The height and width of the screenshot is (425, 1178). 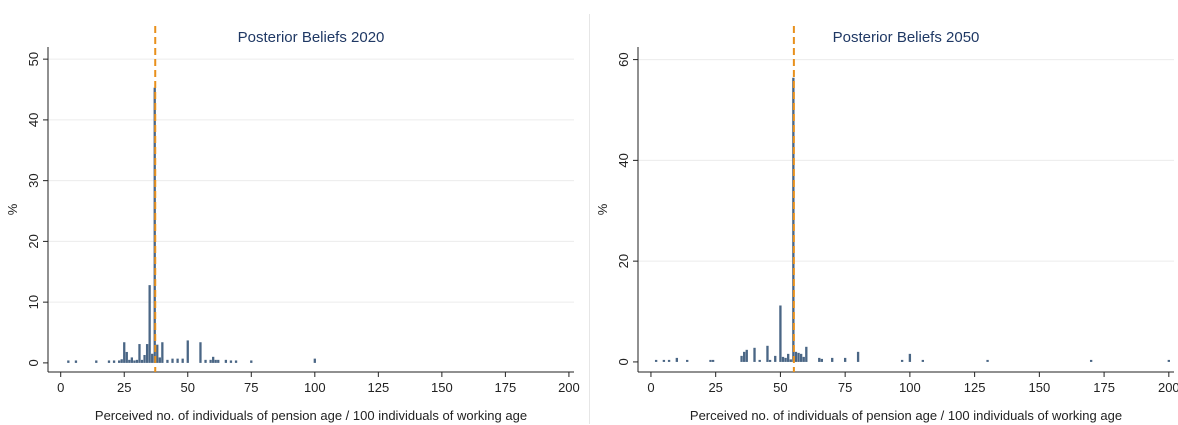 What do you see at coordinates (33, 180) in the screenshot?
I see `y-tick-label: 30` at bounding box center [33, 180].